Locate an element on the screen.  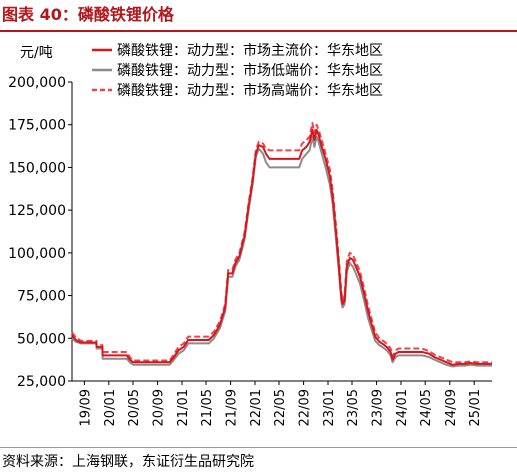
x-tick-label: 24/05 is located at coordinates (426, 407).